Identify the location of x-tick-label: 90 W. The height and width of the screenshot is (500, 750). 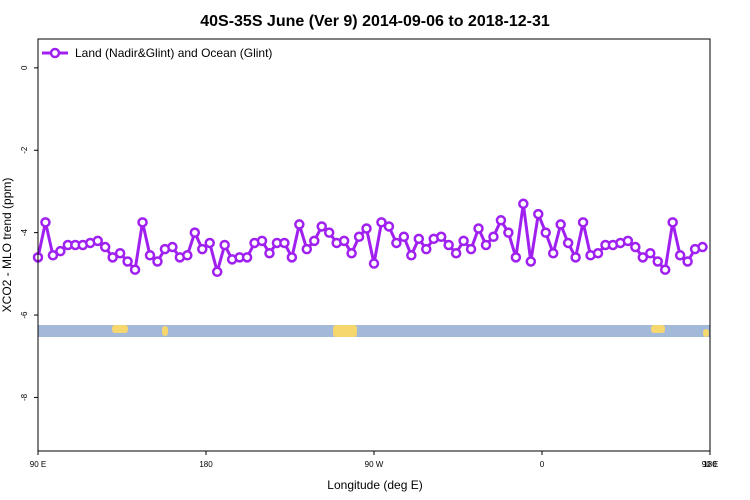
(374, 464).